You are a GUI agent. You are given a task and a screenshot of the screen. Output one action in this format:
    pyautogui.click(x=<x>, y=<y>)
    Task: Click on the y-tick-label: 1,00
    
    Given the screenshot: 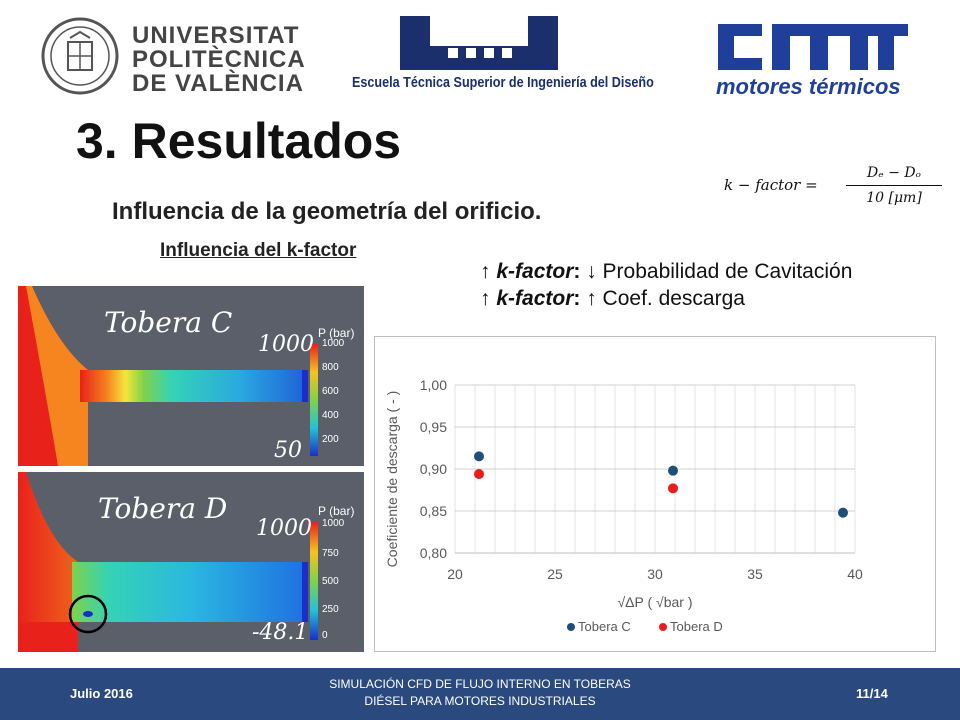 What is the action you would take?
    pyautogui.click(x=433, y=385)
    